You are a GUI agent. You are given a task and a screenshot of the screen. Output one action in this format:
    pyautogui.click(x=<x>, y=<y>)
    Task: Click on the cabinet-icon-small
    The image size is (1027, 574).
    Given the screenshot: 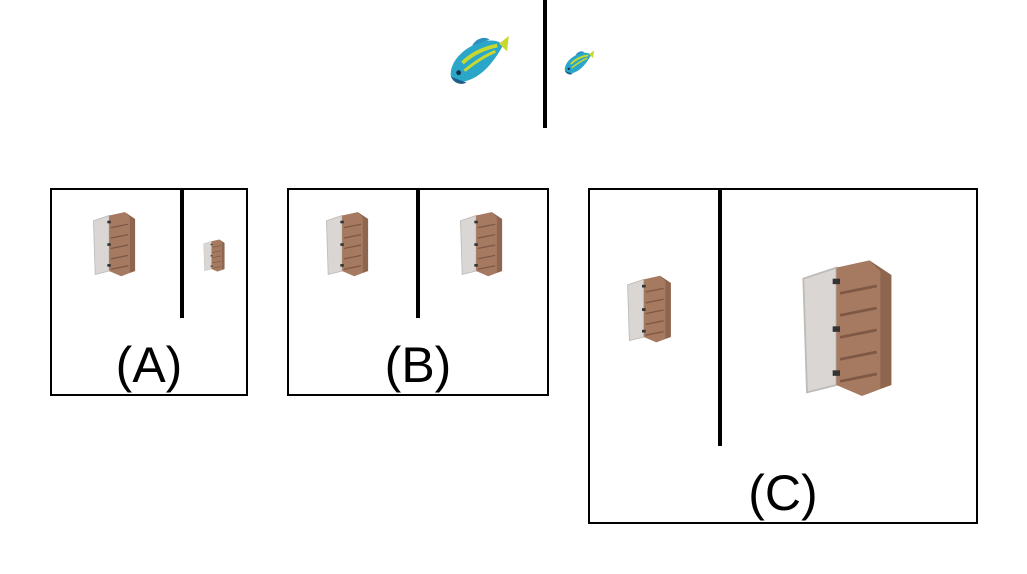 What is the action you would take?
    pyautogui.click(x=215, y=256)
    